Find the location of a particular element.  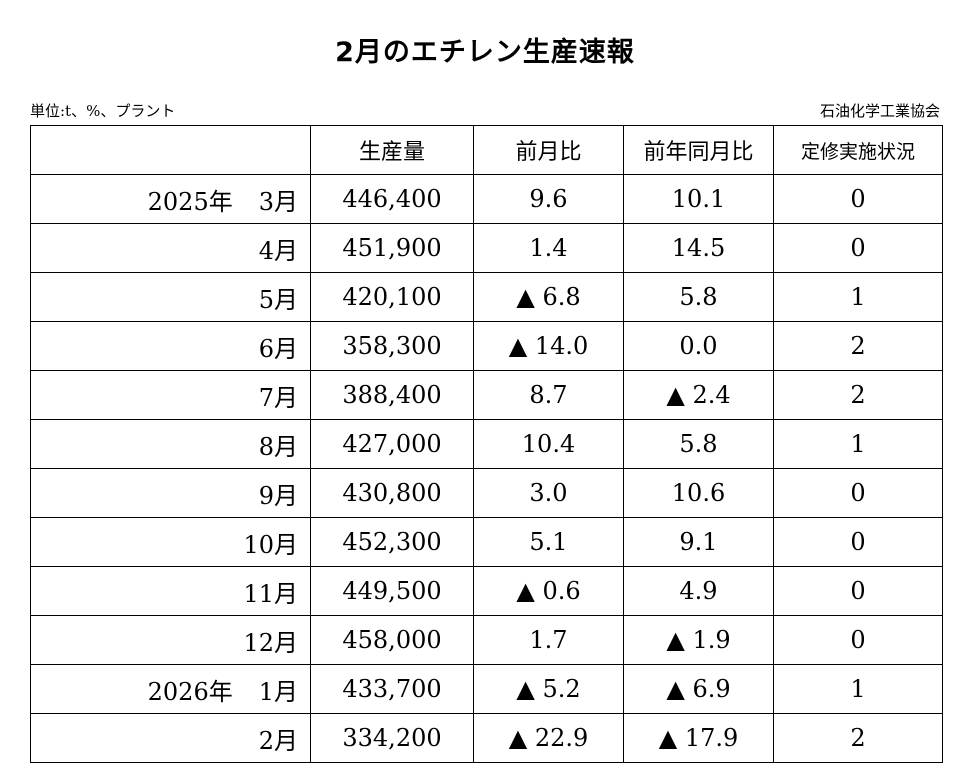

production-cell: 433,700 is located at coordinates (392, 689).